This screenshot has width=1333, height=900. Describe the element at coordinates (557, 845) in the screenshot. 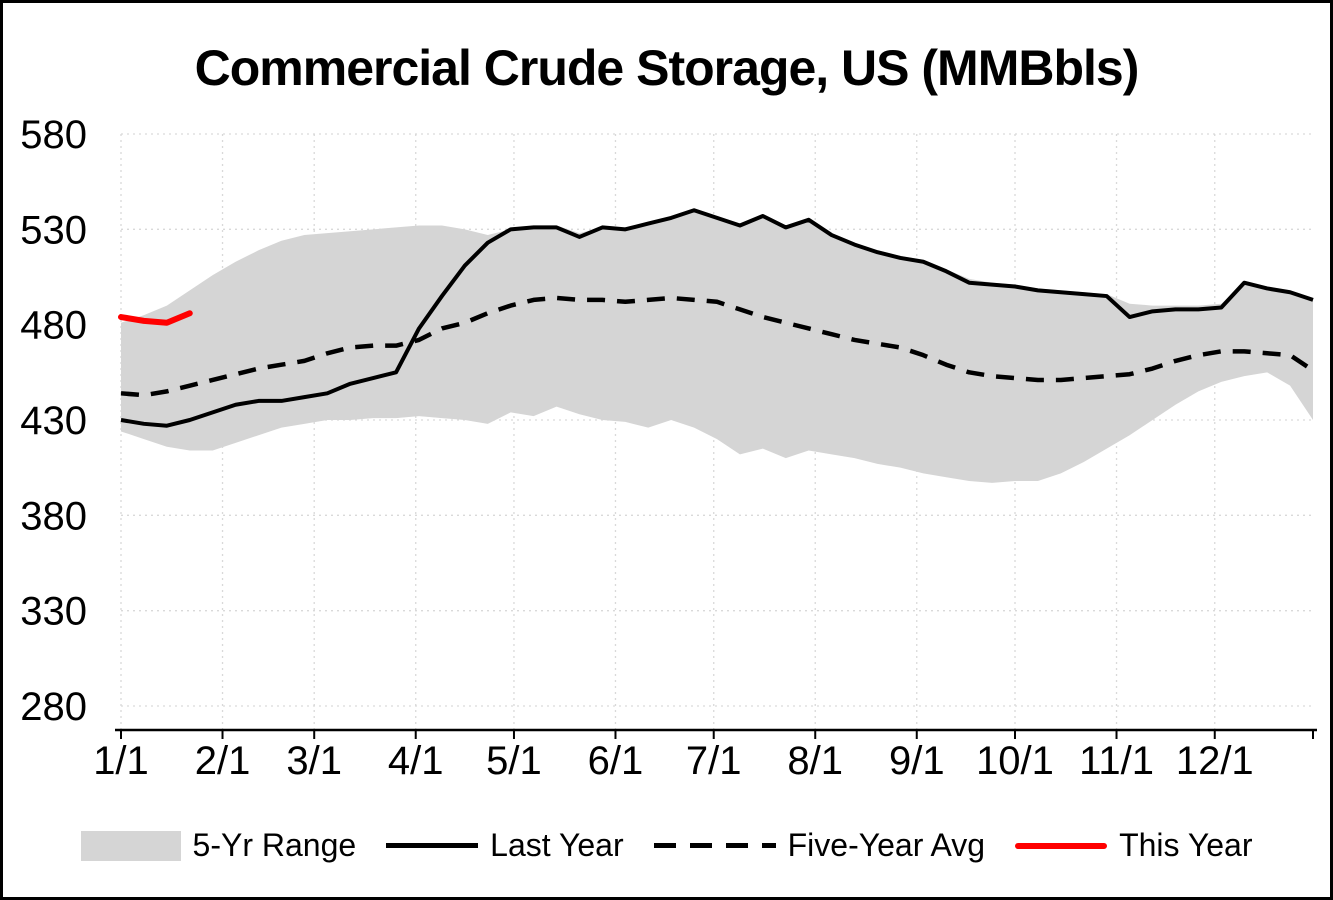

I see `legend-label-last-year: Last Year` at that location.